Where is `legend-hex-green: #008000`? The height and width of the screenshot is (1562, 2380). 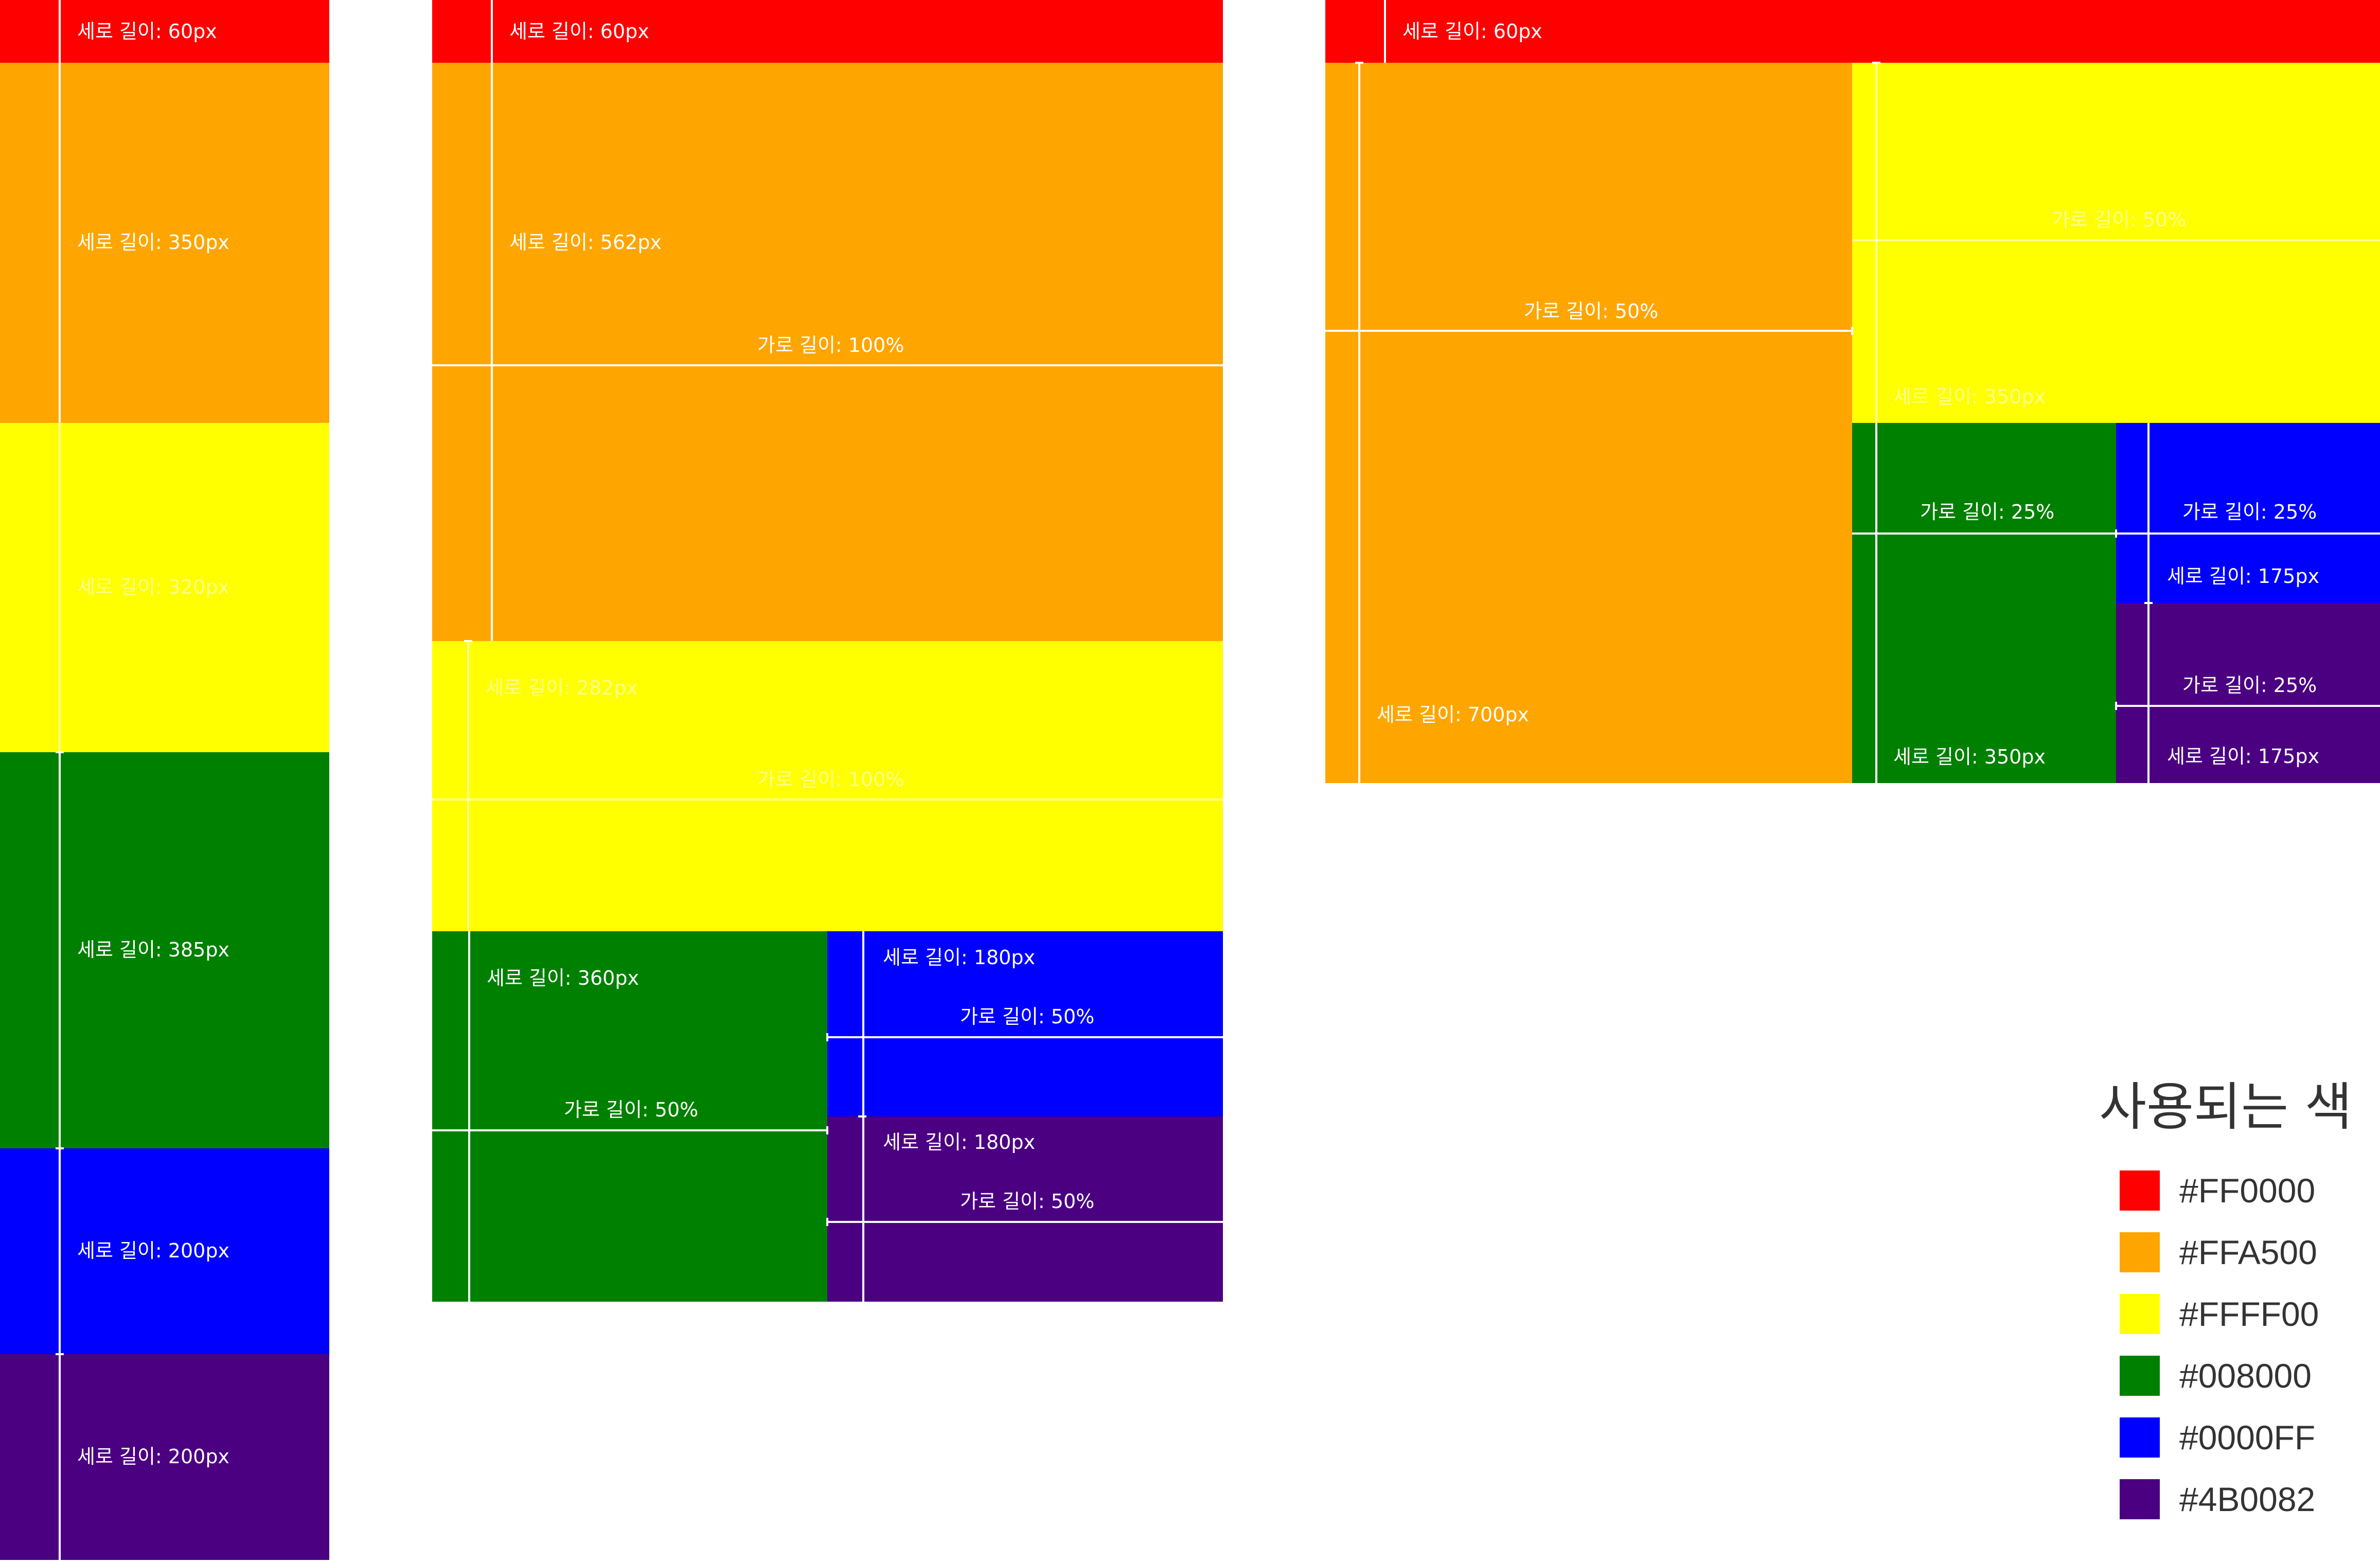 legend-hex-green: #008000 is located at coordinates (2245, 1376).